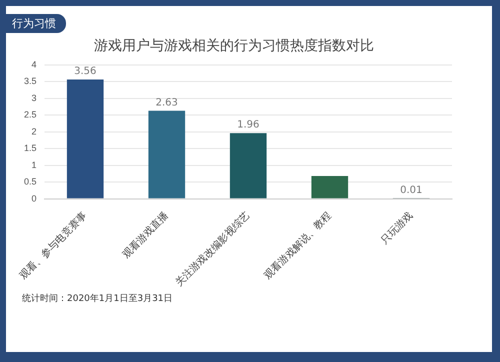 This screenshot has width=500, height=362. What do you see at coordinates (145, 235) in the screenshot?
I see `x-tick-label: 观看游戏直播` at bounding box center [145, 235].